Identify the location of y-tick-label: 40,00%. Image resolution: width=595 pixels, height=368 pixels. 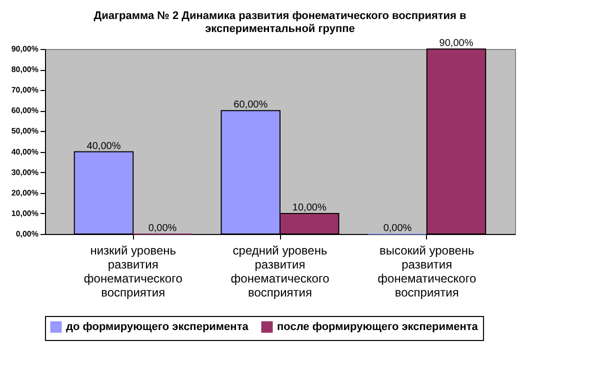
(24, 151).